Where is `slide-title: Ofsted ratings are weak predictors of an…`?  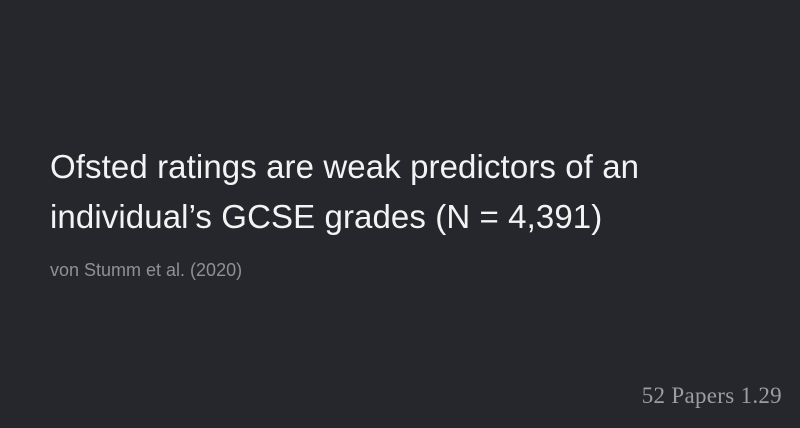
slide-title: Ofsted ratings are weak predictors of an… is located at coordinates (345, 191).